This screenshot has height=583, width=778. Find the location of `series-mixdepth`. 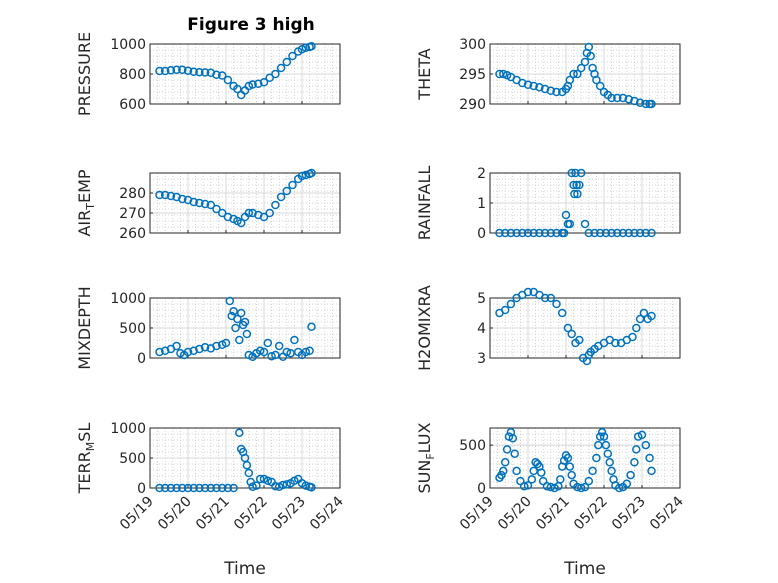

series-mixdepth is located at coordinates (235, 329).